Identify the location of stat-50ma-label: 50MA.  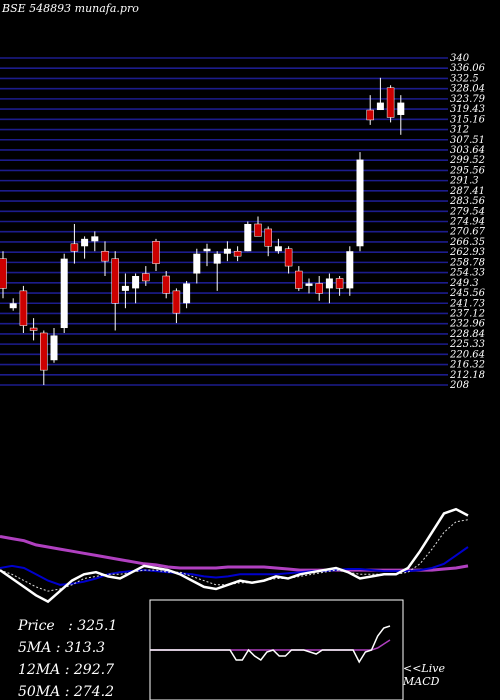
(39, 692).